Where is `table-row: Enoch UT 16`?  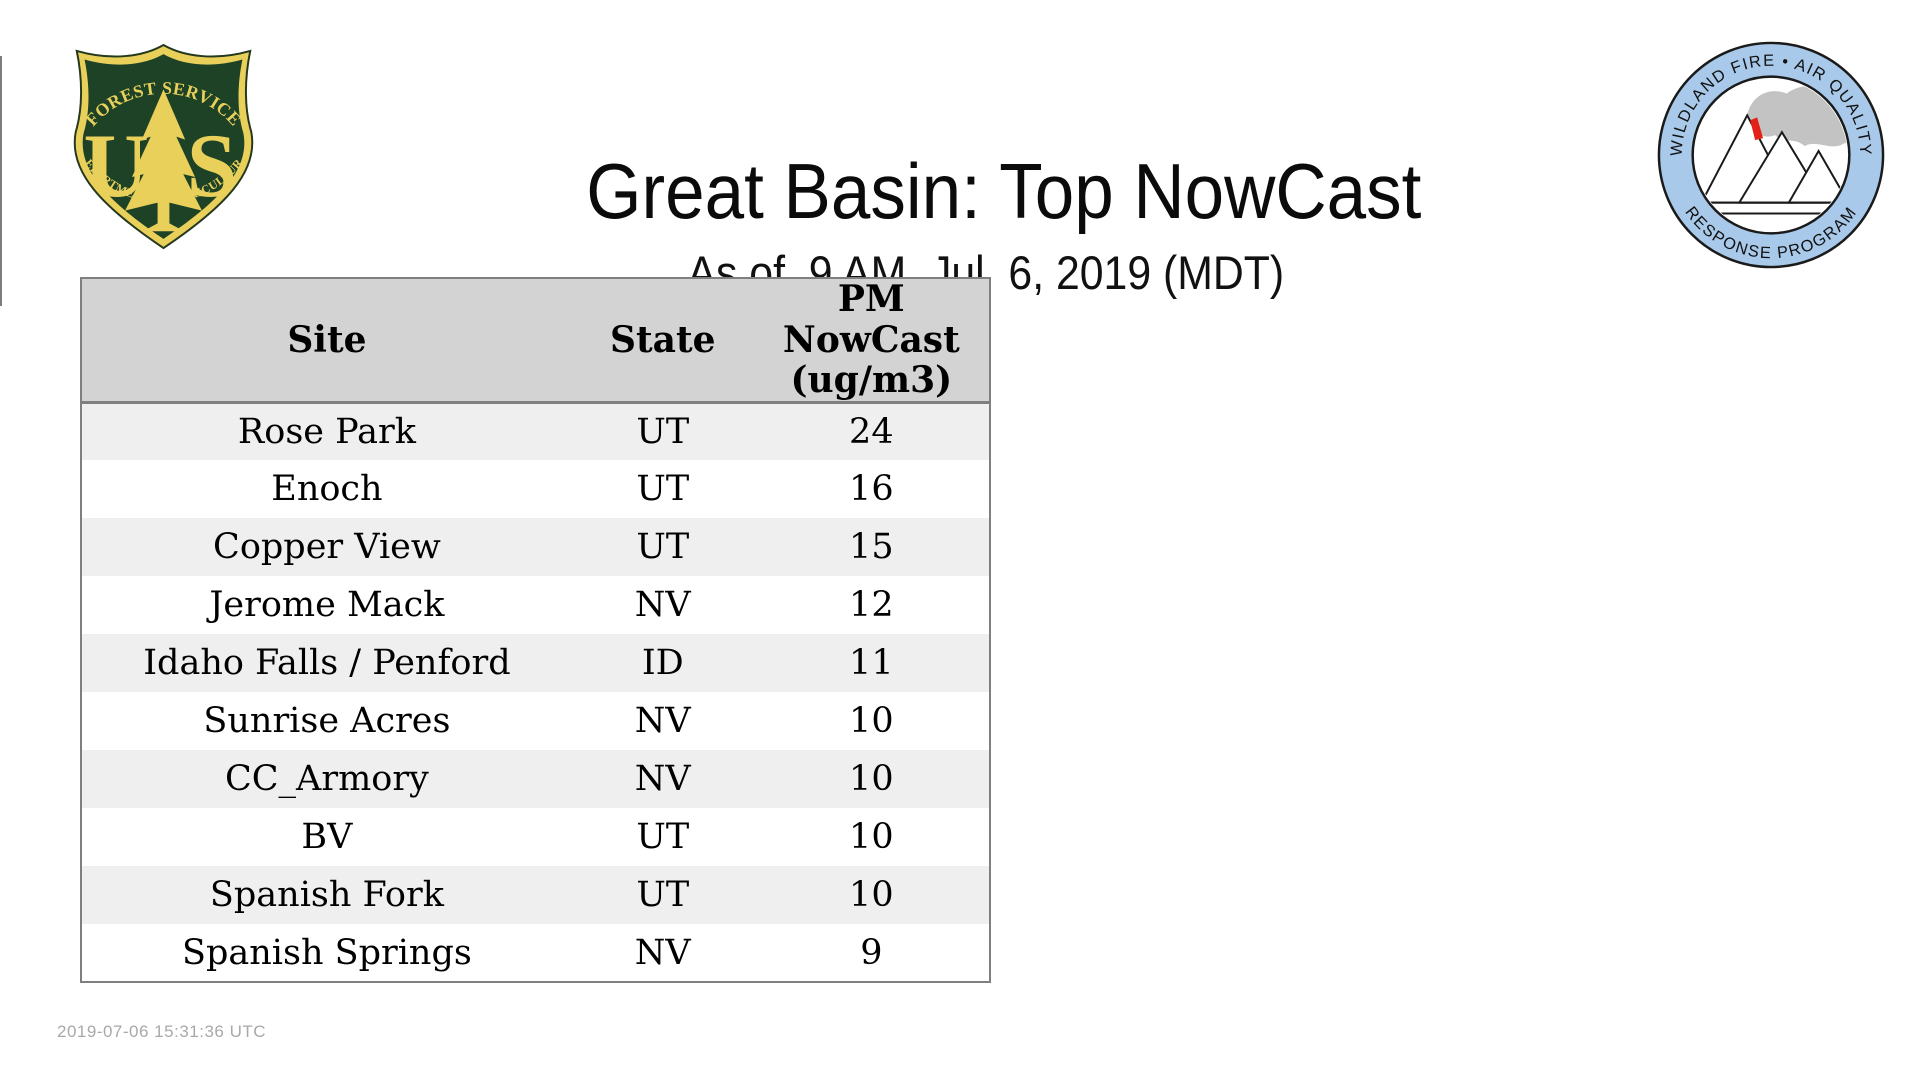
table-row: Enoch UT 16 is located at coordinates (535, 489).